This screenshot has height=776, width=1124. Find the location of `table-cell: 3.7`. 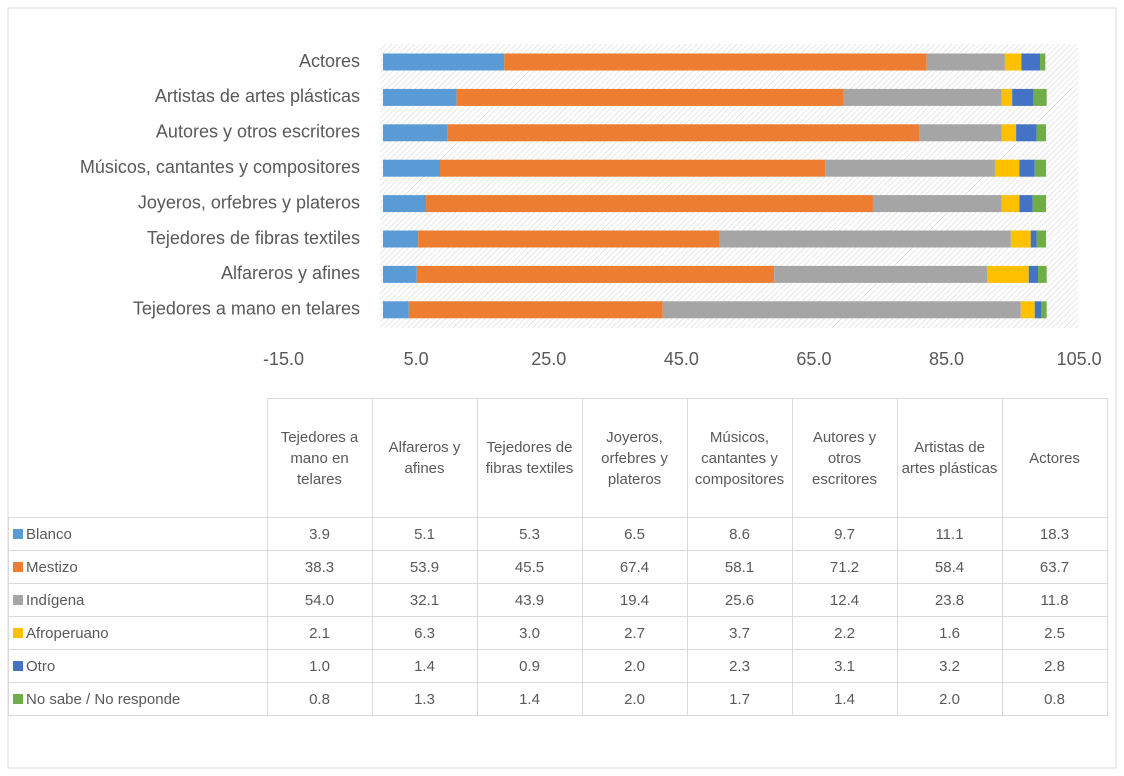

table-cell: 3.7 is located at coordinates (739, 633).